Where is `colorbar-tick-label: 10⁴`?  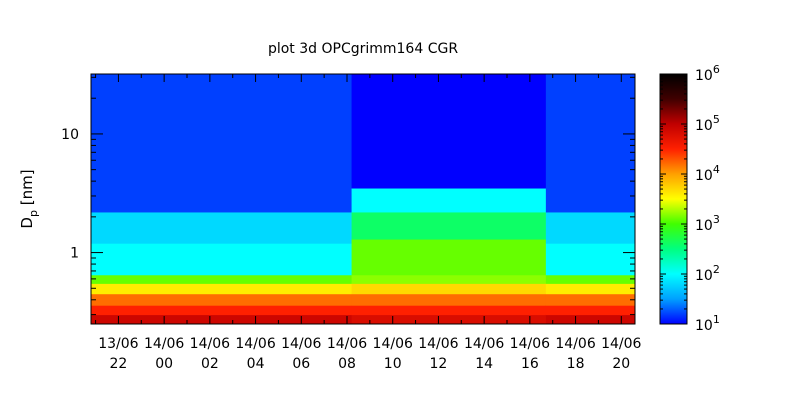
colorbar-tick-label: 10⁴ is located at coordinates (707, 173).